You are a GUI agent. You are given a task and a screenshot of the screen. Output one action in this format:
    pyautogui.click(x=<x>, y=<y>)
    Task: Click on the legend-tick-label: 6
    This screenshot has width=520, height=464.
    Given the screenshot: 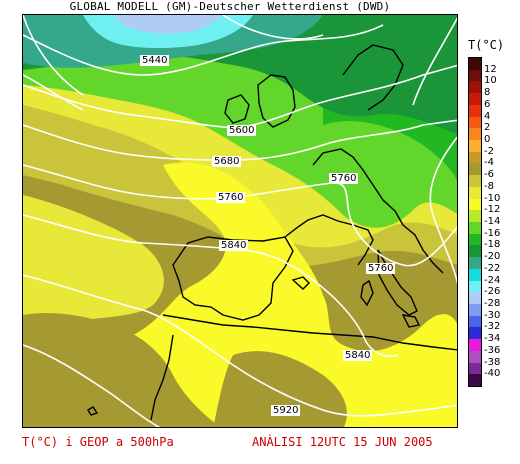 What is the action you would take?
    pyautogui.click(x=487, y=104)
    